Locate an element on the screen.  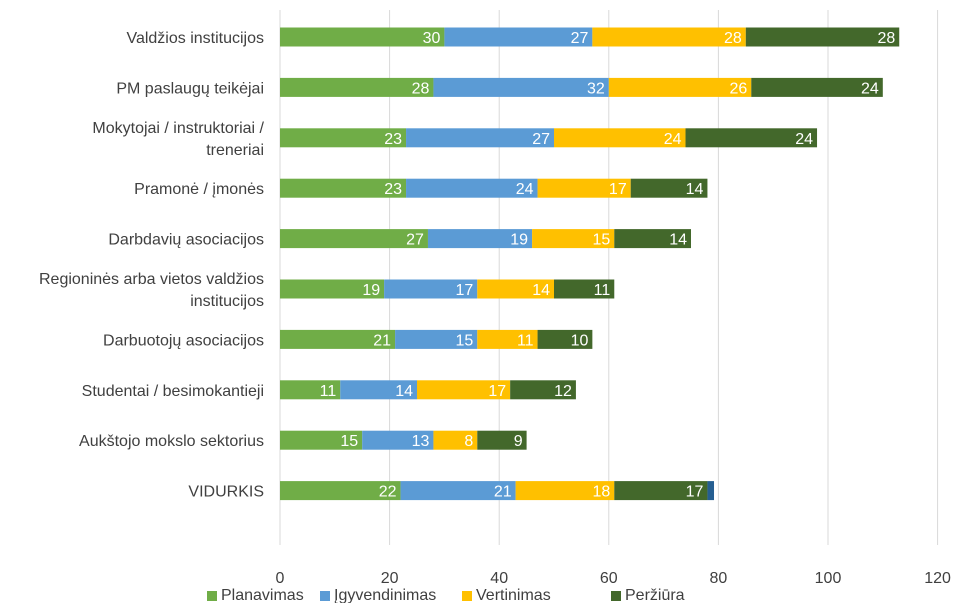
category-label: institucijos is located at coordinates (227, 301).